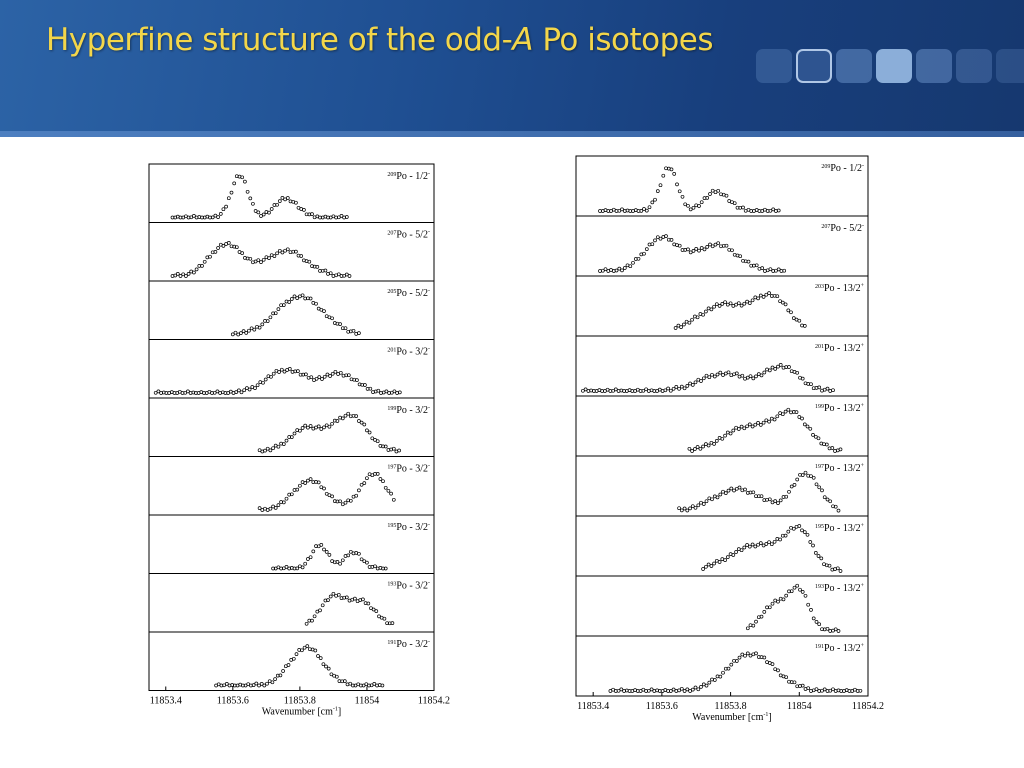 The width and height of the screenshot is (1024, 768). Describe the element at coordinates (842, 468) in the screenshot. I see `isotope-spin: Po - 13/2` at that location.